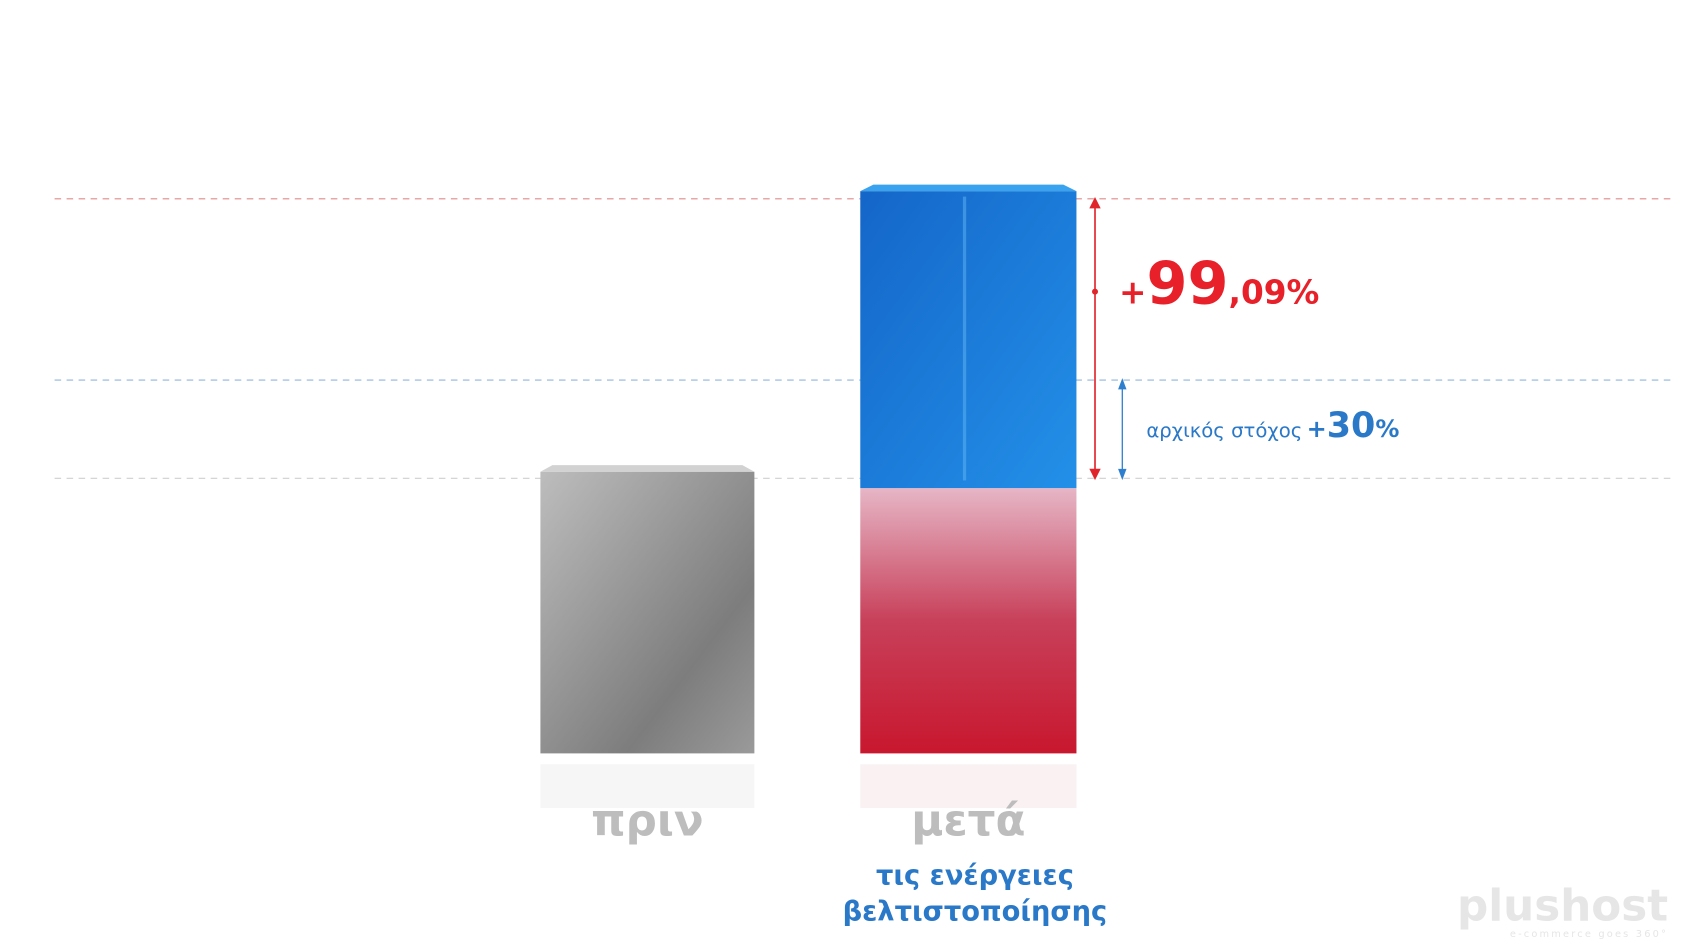 This screenshot has width=1690, height=950. I want to click on target-text: αρχικός στόχος, so click(1224, 430).